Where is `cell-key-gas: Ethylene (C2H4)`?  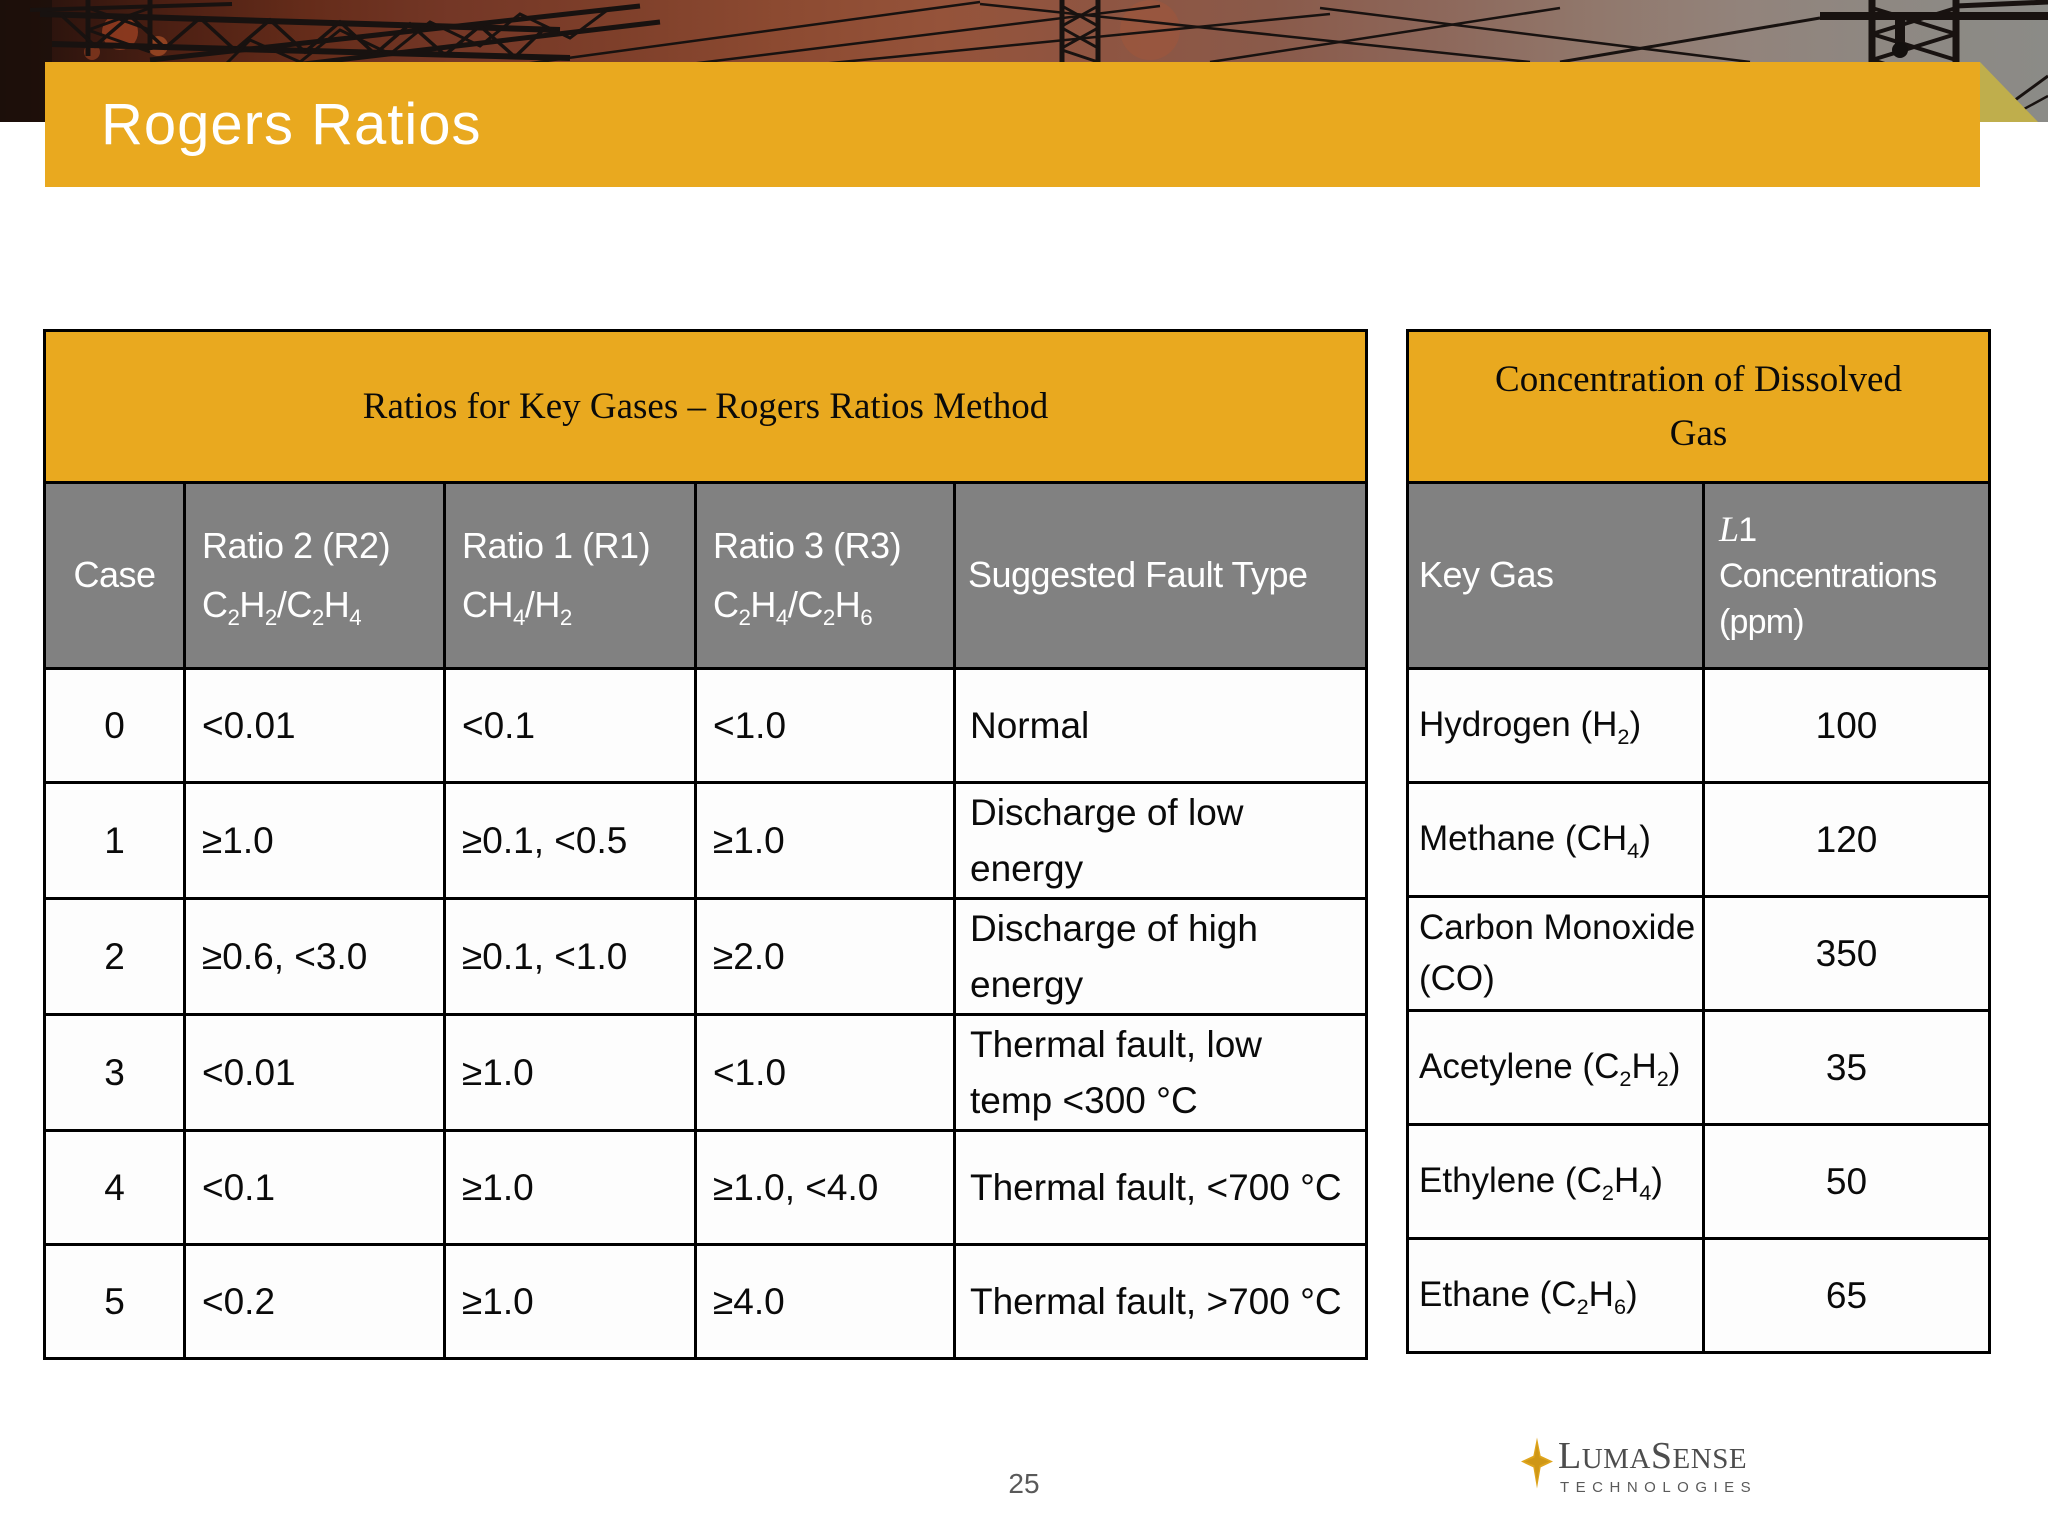
cell-key-gas: Ethylene (C2H4) is located at coordinates (1555, 1181).